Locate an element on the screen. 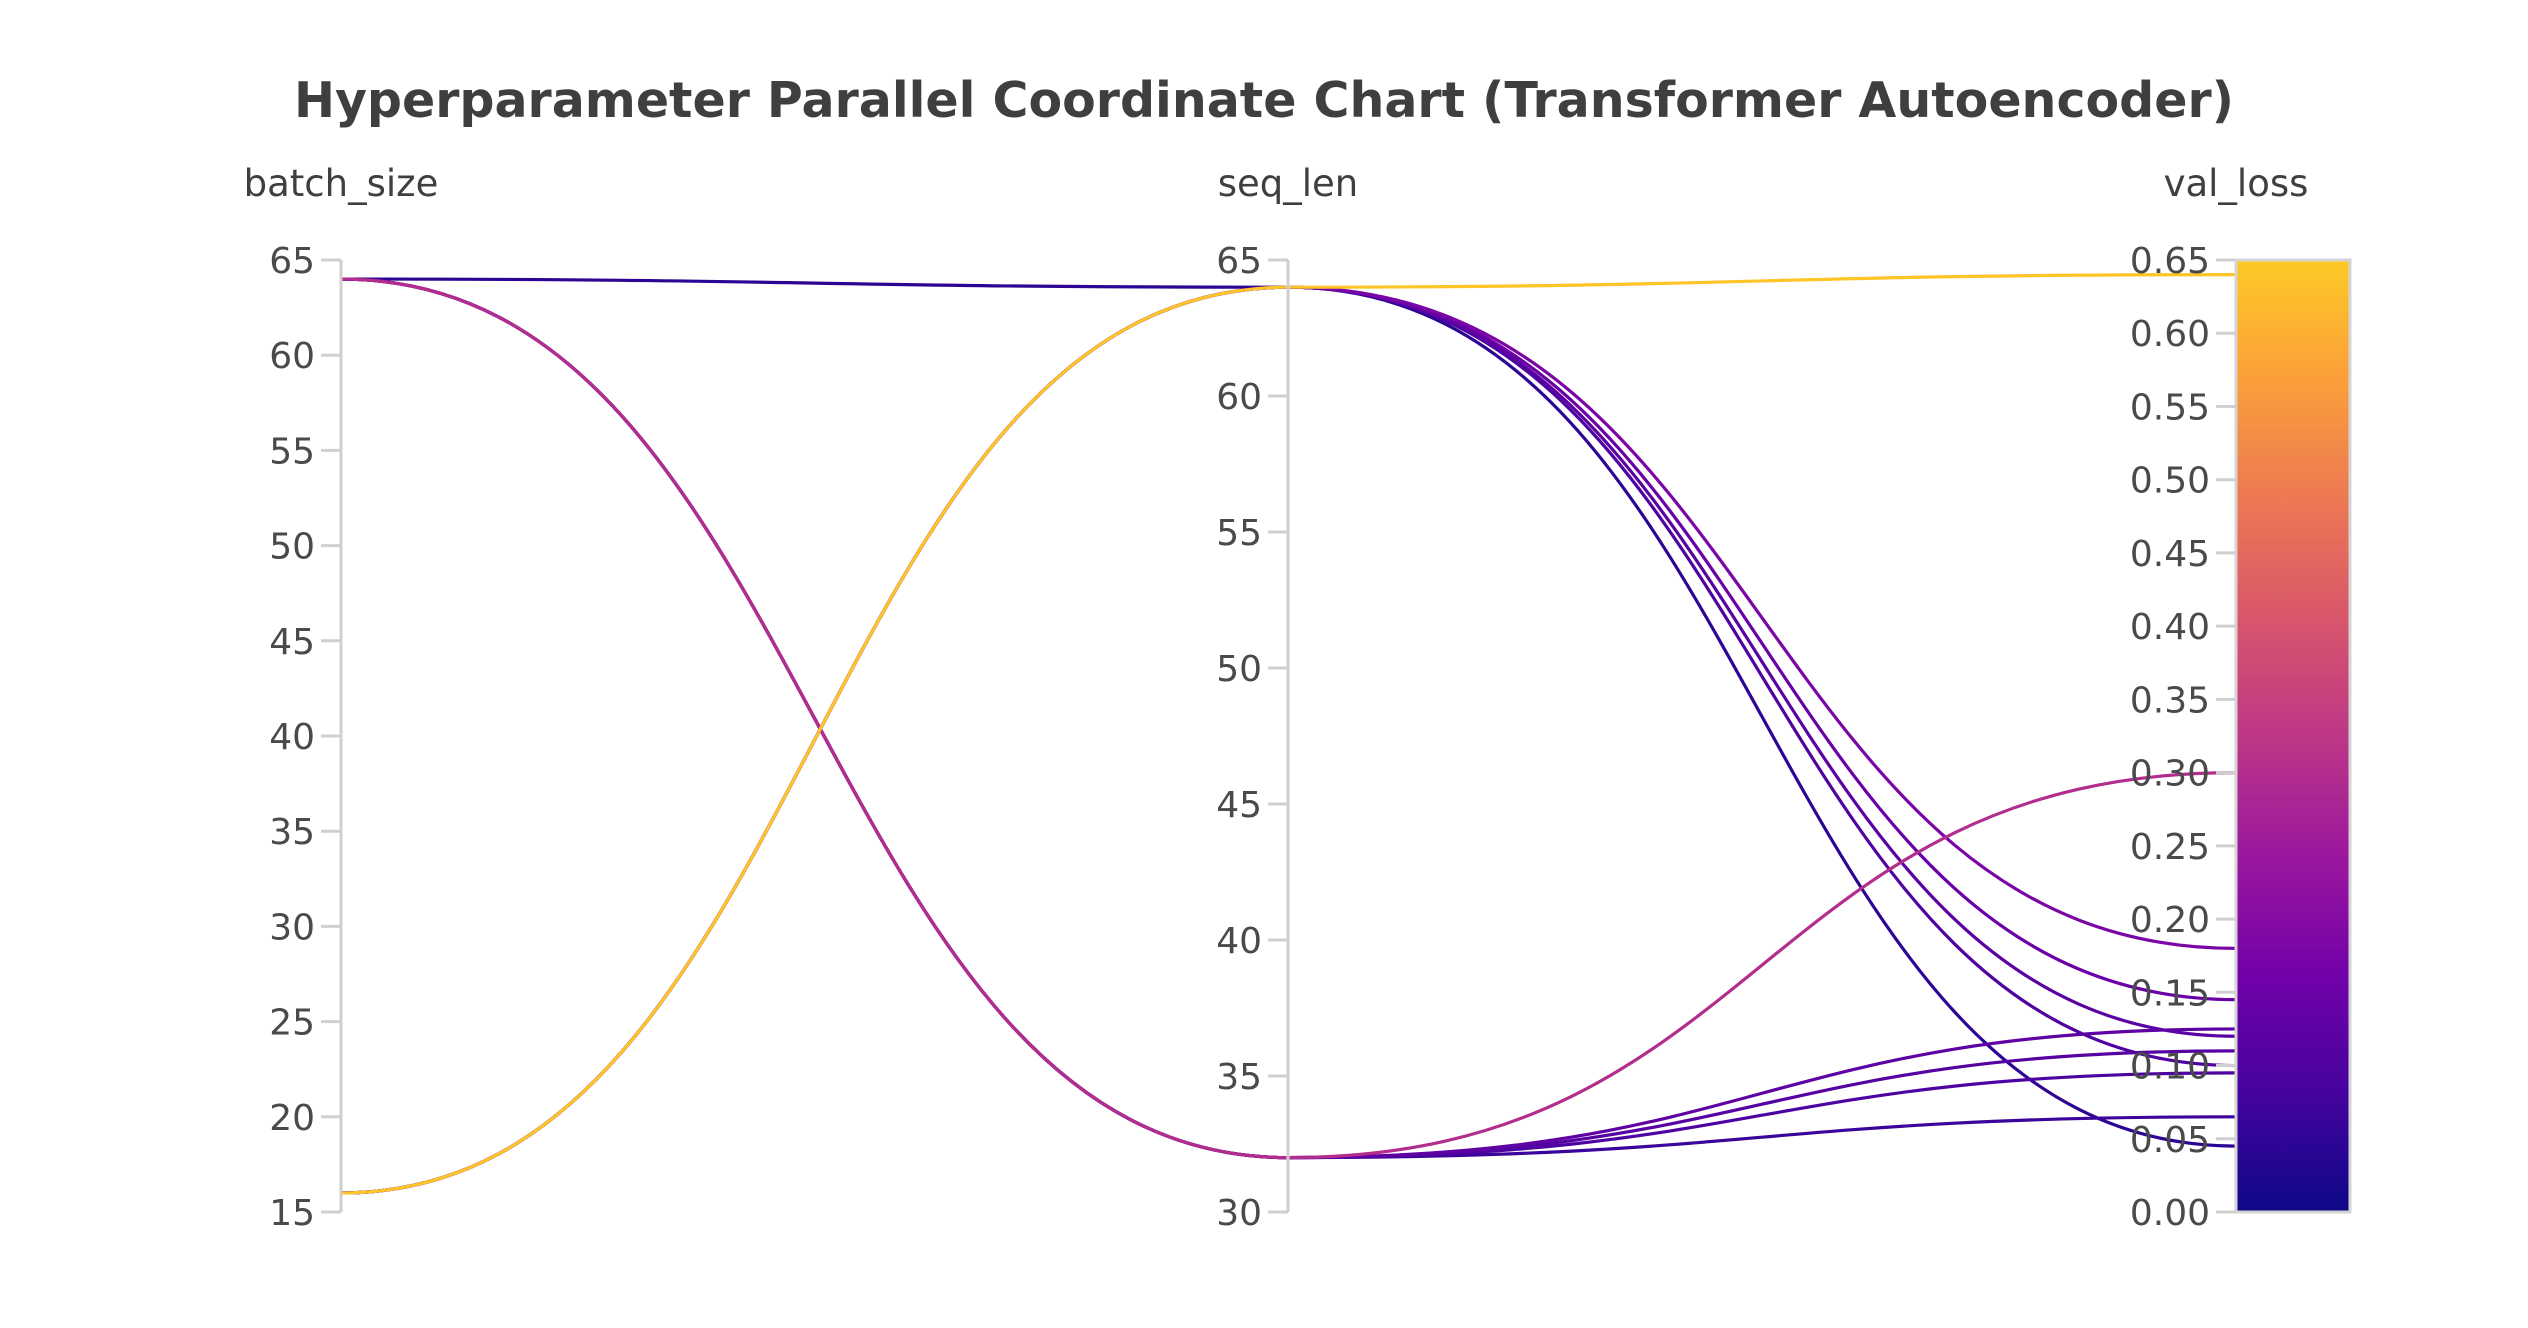 This screenshot has height=1328, width=2528. tick-label: 0.30 is located at coordinates (2170, 774).